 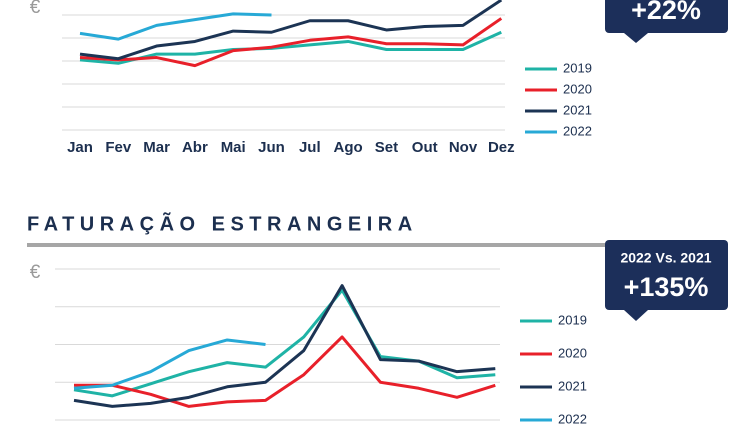 I want to click on x-tick-label: Mar, so click(x=156, y=147).